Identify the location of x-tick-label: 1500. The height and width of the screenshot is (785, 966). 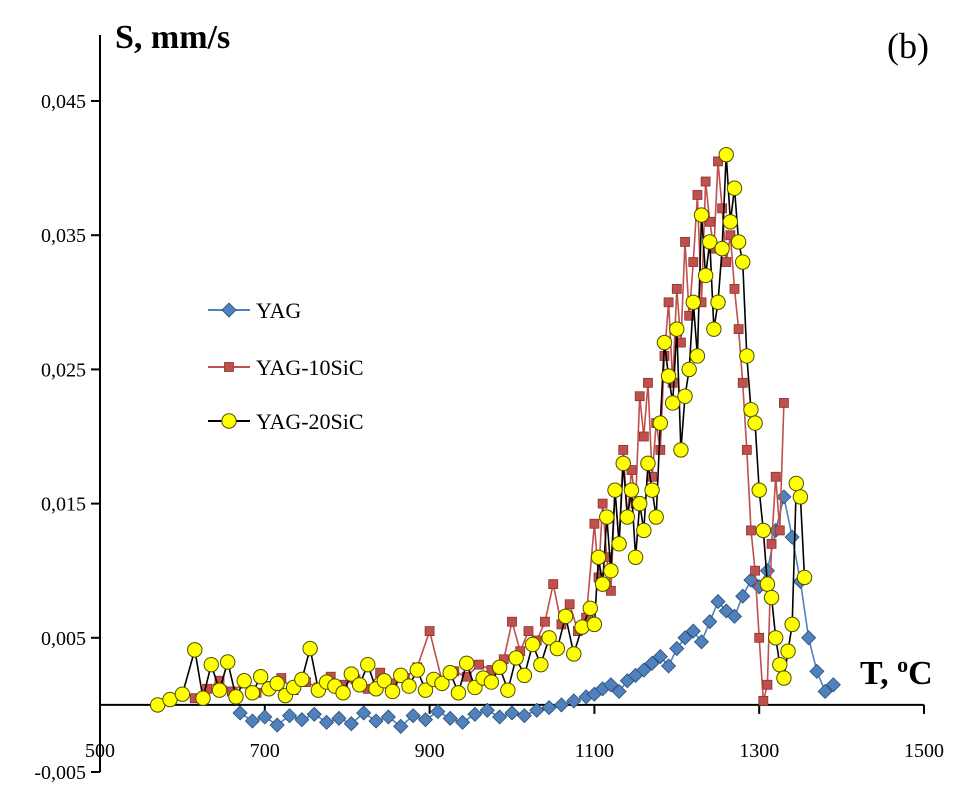
(924, 751).